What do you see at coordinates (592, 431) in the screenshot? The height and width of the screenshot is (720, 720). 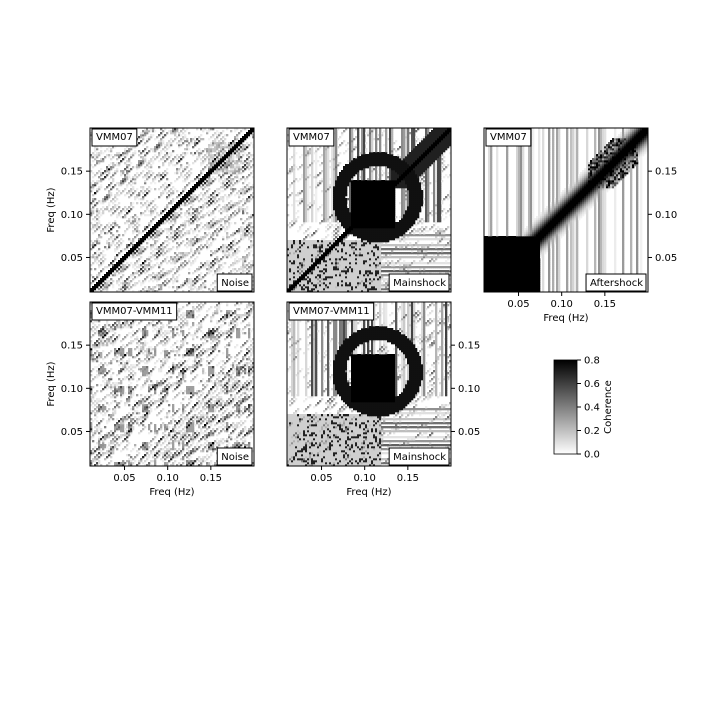 I see `colorbar-tick-label: 0.2` at bounding box center [592, 431].